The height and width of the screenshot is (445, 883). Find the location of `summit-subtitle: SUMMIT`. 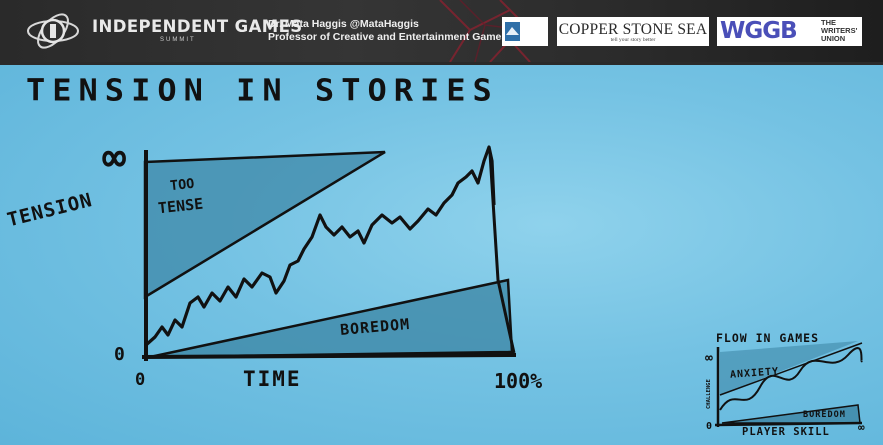

summit-subtitle: SUMMIT is located at coordinates (178, 40).